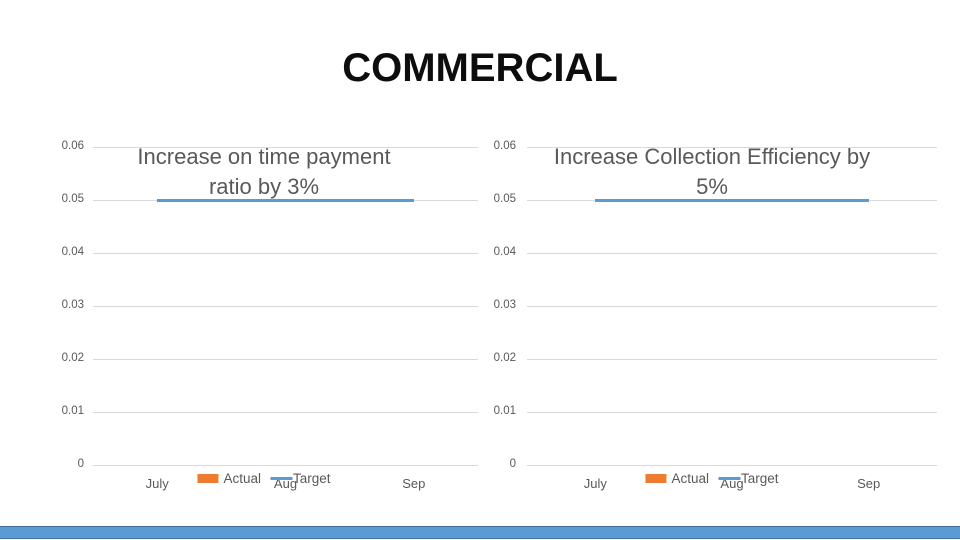  Describe the element at coordinates (264, 186) in the screenshot. I see `chart-title-line: ratio by 3%` at that location.